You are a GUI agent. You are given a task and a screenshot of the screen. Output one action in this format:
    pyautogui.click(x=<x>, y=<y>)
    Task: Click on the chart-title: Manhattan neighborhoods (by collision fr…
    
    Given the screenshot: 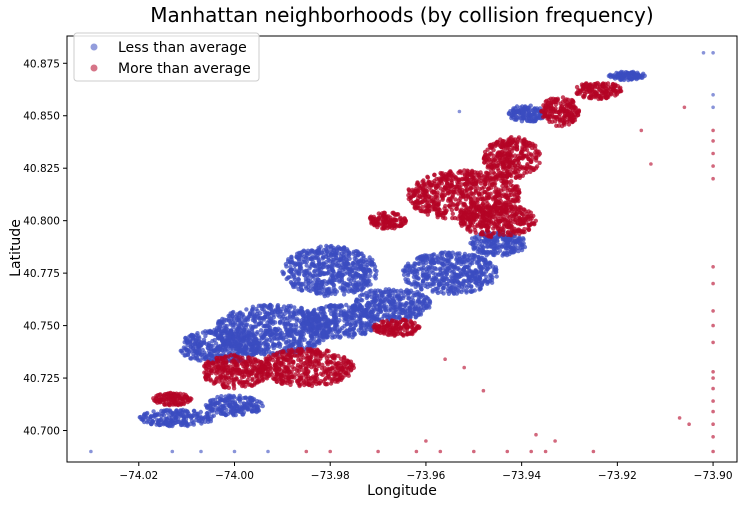 What is the action you would take?
    pyautogui.click(x=401, y=15)
    